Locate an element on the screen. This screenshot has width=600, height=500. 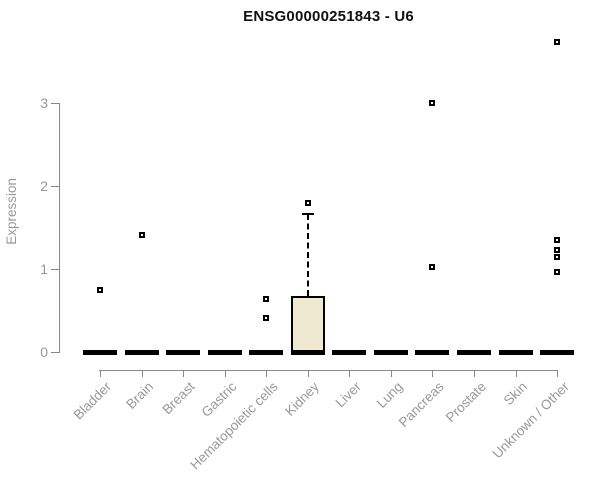
x-tick-label-unknown-other: Unknown / Other is located at coordinates (530, 420).